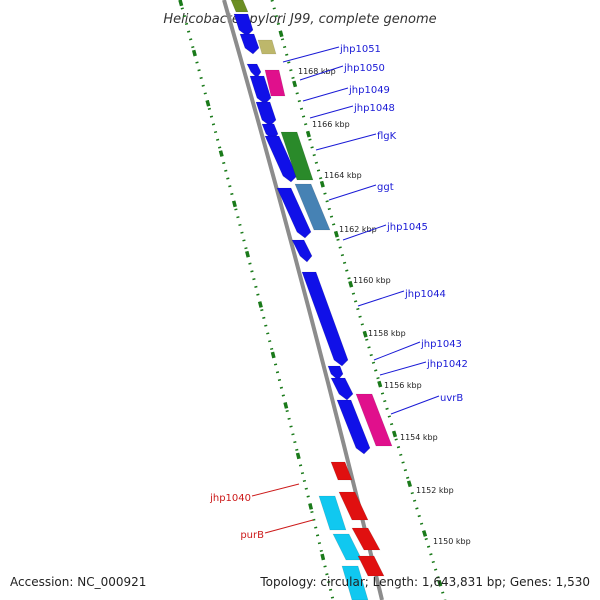  What do you see at coordinates (407, 227) in the screenshot?
I see `gene-label-jhp1045: jhp1045` at bounding box center [407, 227].